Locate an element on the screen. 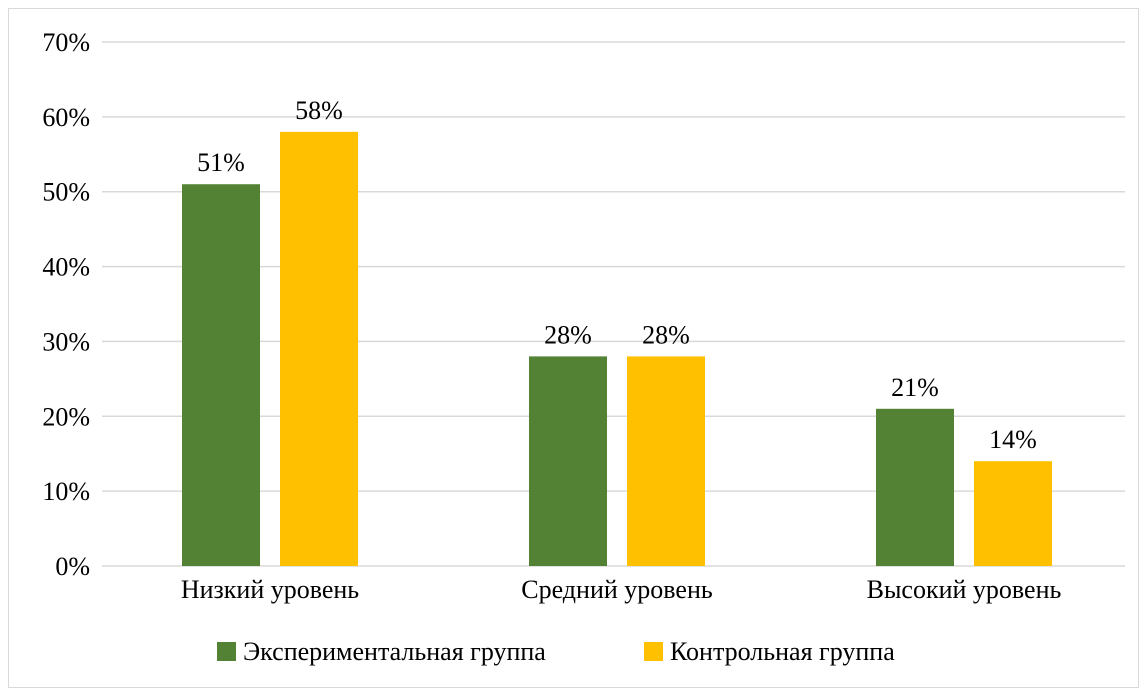 This screenshot has width=1148, height=688. data-label: 14% is located at coordinates (1013, 439).